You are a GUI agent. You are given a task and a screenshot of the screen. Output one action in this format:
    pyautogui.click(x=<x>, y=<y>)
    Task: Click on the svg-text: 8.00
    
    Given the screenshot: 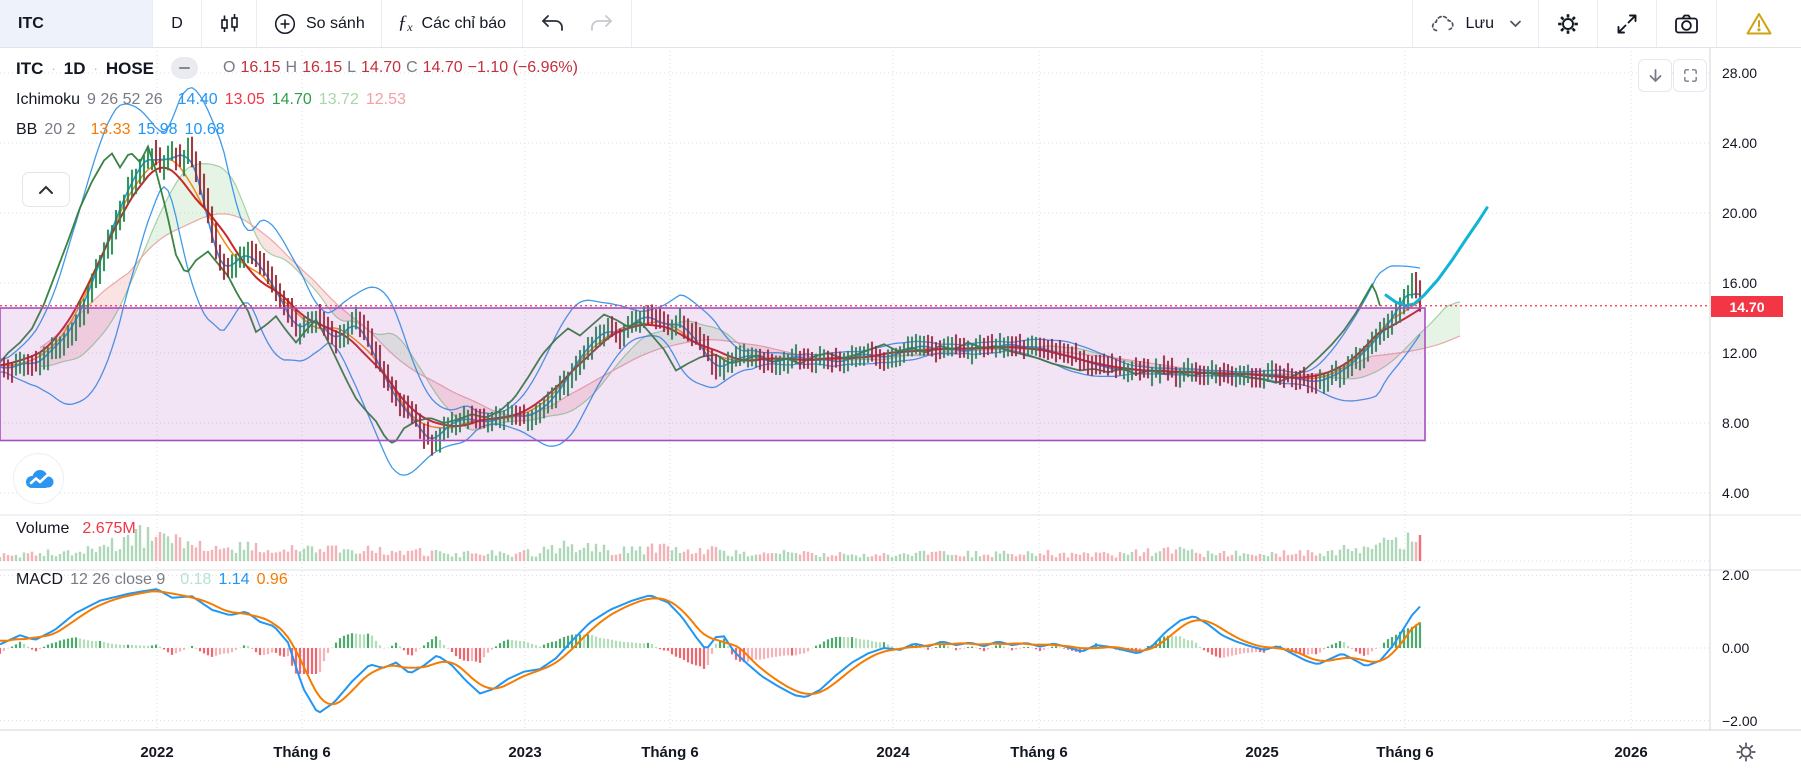 What is the action you would take?
    pyautogui.click(x=1735, y=423)
    